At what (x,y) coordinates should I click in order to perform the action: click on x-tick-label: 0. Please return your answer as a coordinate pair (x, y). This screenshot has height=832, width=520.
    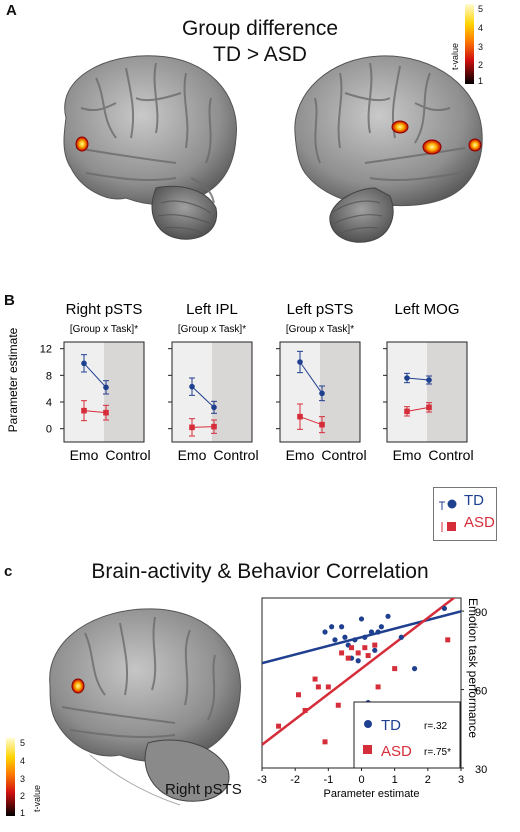
    Looking at the image, I should click on (361, 780).